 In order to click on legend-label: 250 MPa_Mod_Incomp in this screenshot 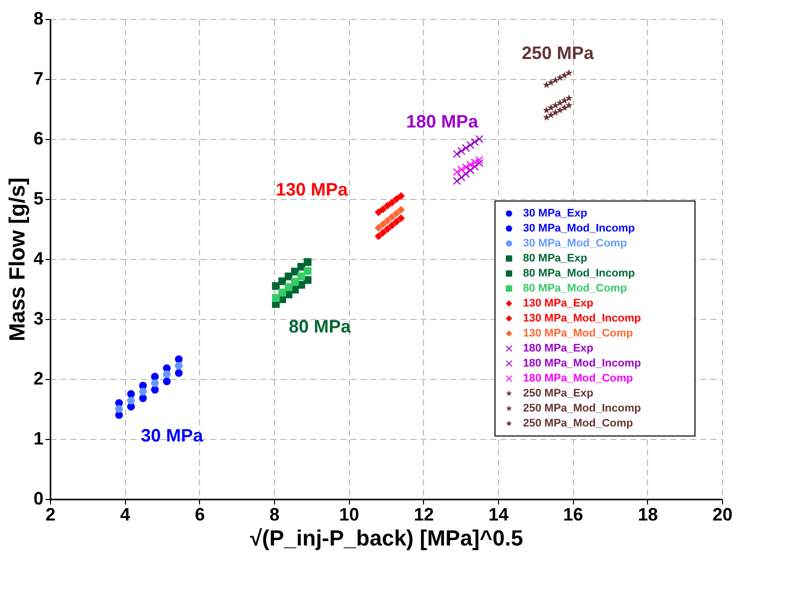, I will do `click(582, 408)`.